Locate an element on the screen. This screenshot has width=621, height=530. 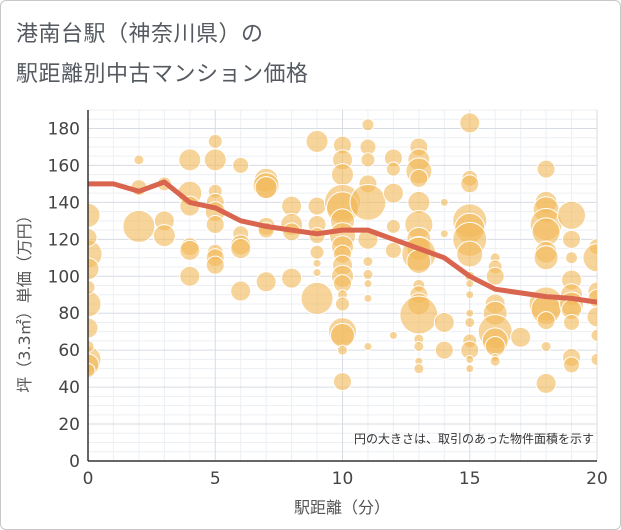
x-tick-label: 10 is located at coordinates (343, 479).